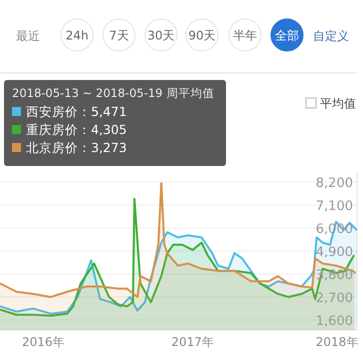 The image size is (363, 353). I want to click on x-tick-label: 2018年, so click(337, 342).